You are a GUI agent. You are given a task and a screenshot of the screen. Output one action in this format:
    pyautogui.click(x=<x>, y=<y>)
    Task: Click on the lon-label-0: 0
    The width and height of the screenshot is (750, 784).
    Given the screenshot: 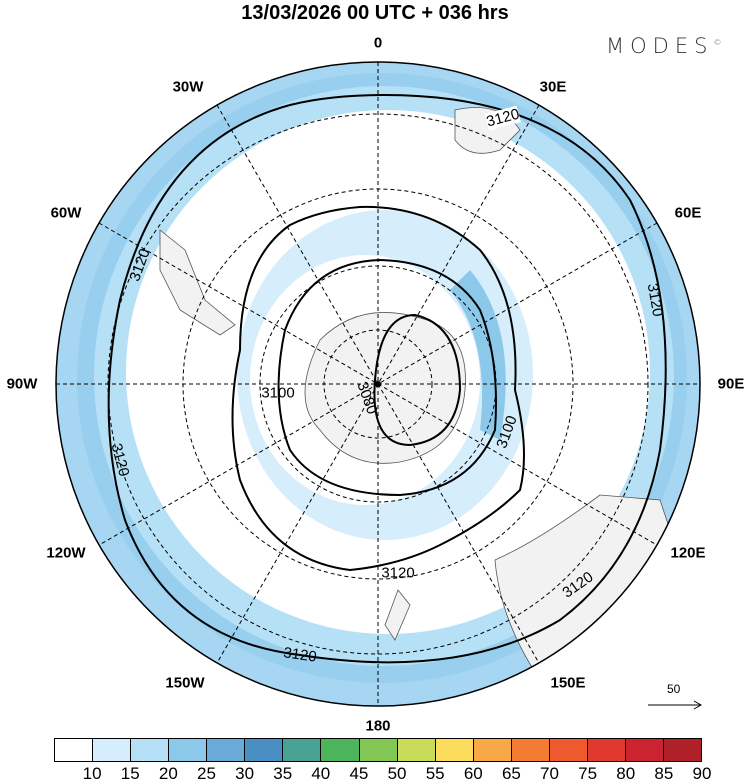 What is the action you would take?
    pyautogui.click(x=378, y=43)
    